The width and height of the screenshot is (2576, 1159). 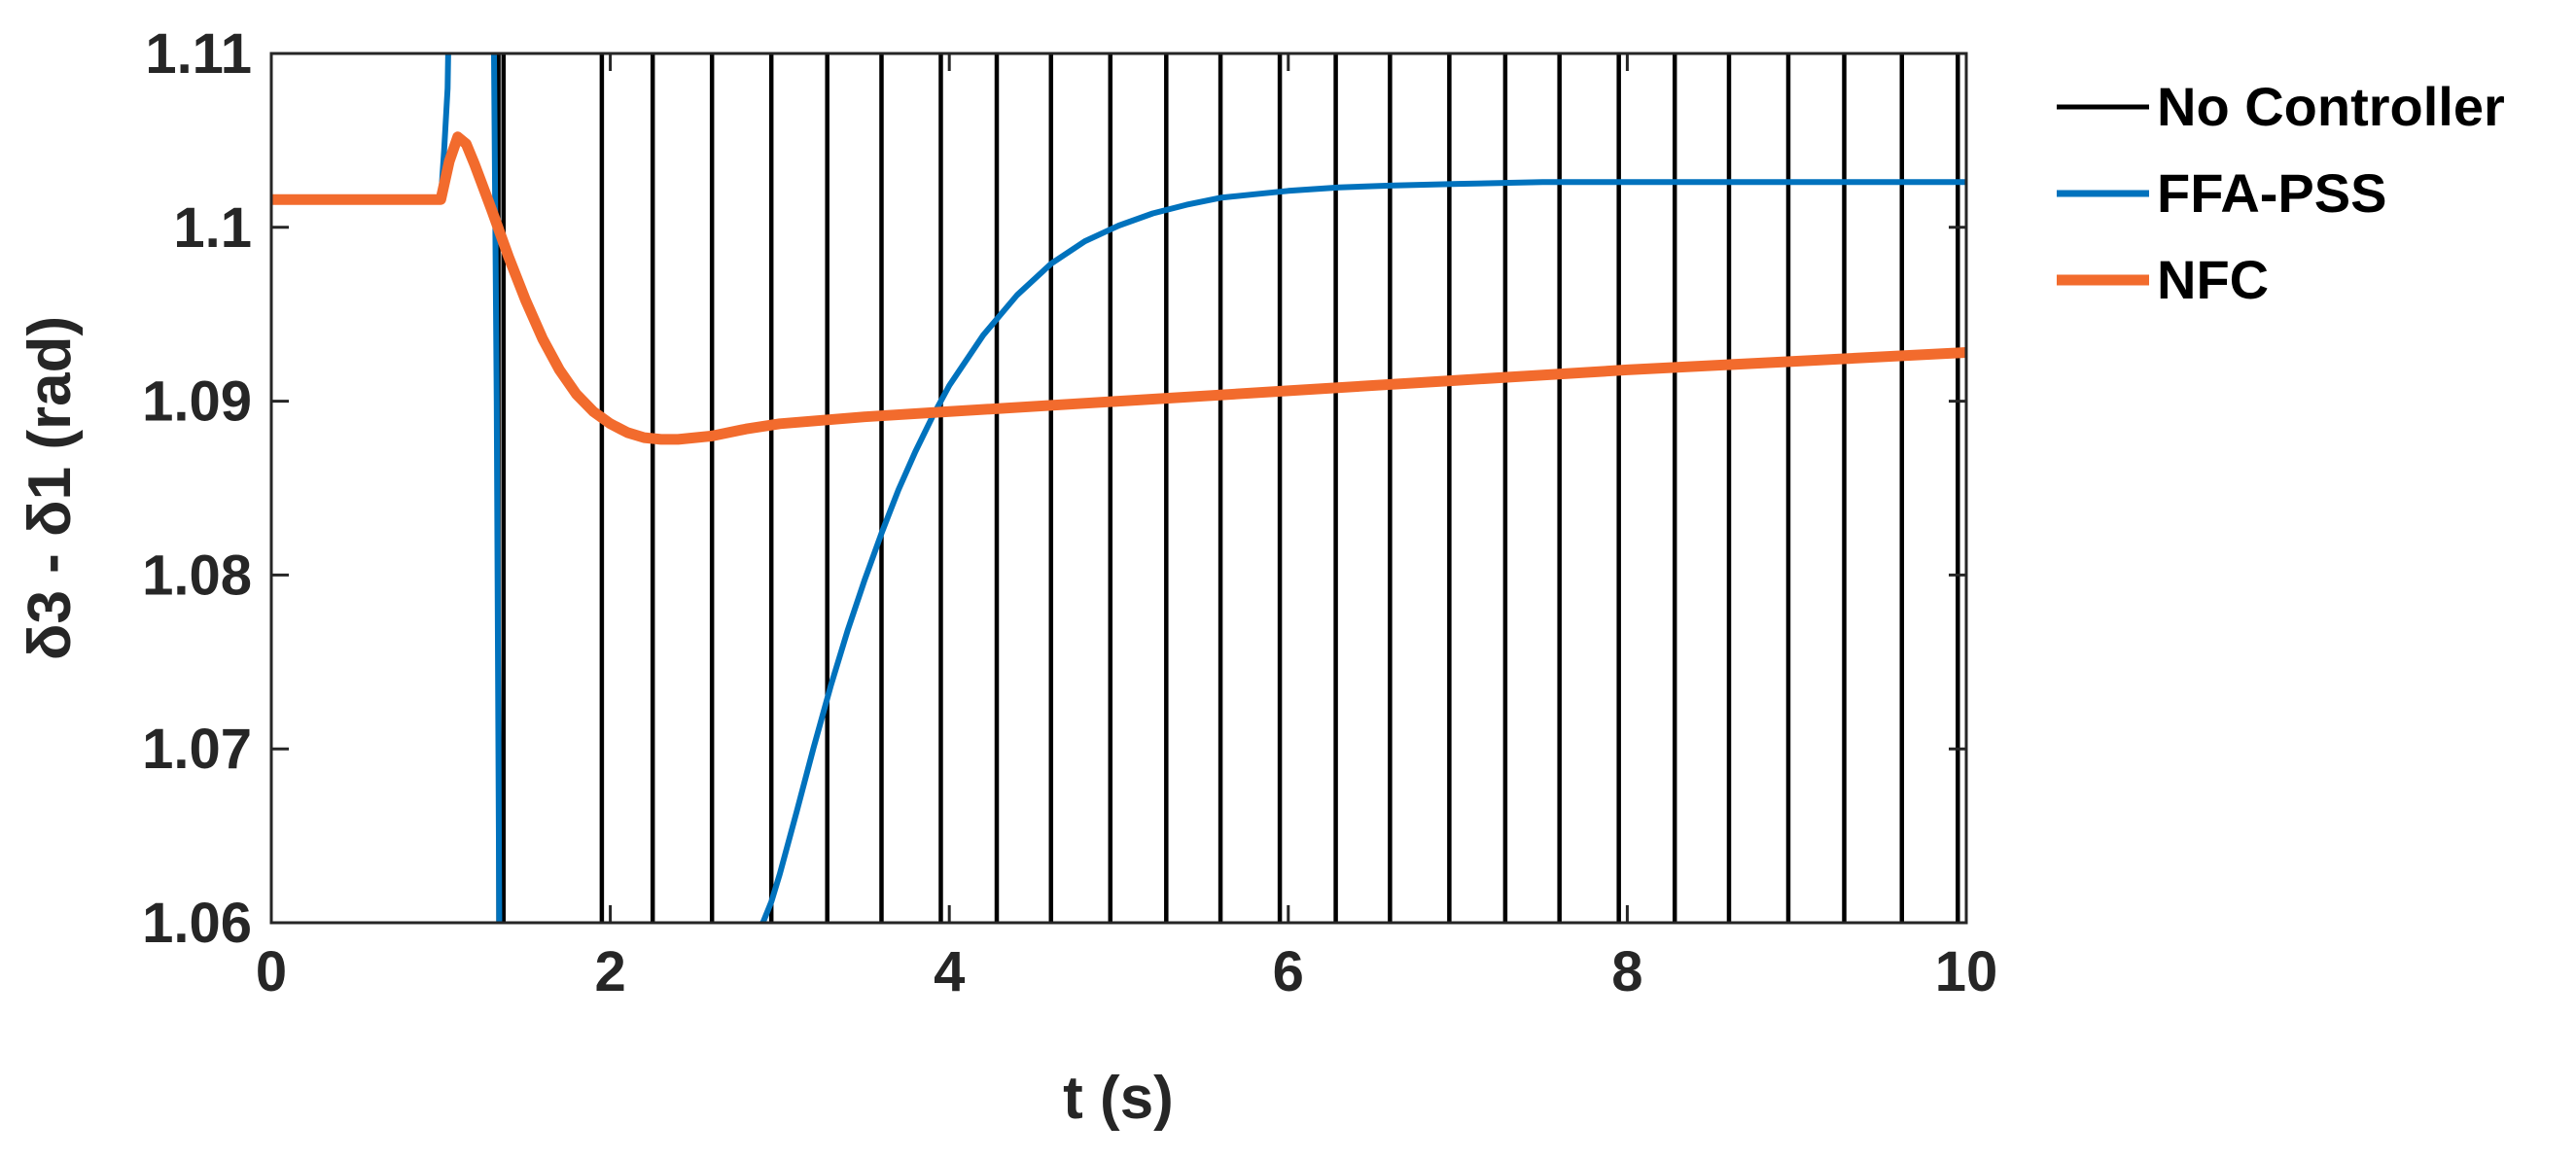 What do you see at coordinates (2331, 107) in the screenshot?
I see `legend-label-no-controller: No Controller` at bounding box center [2331, 107].